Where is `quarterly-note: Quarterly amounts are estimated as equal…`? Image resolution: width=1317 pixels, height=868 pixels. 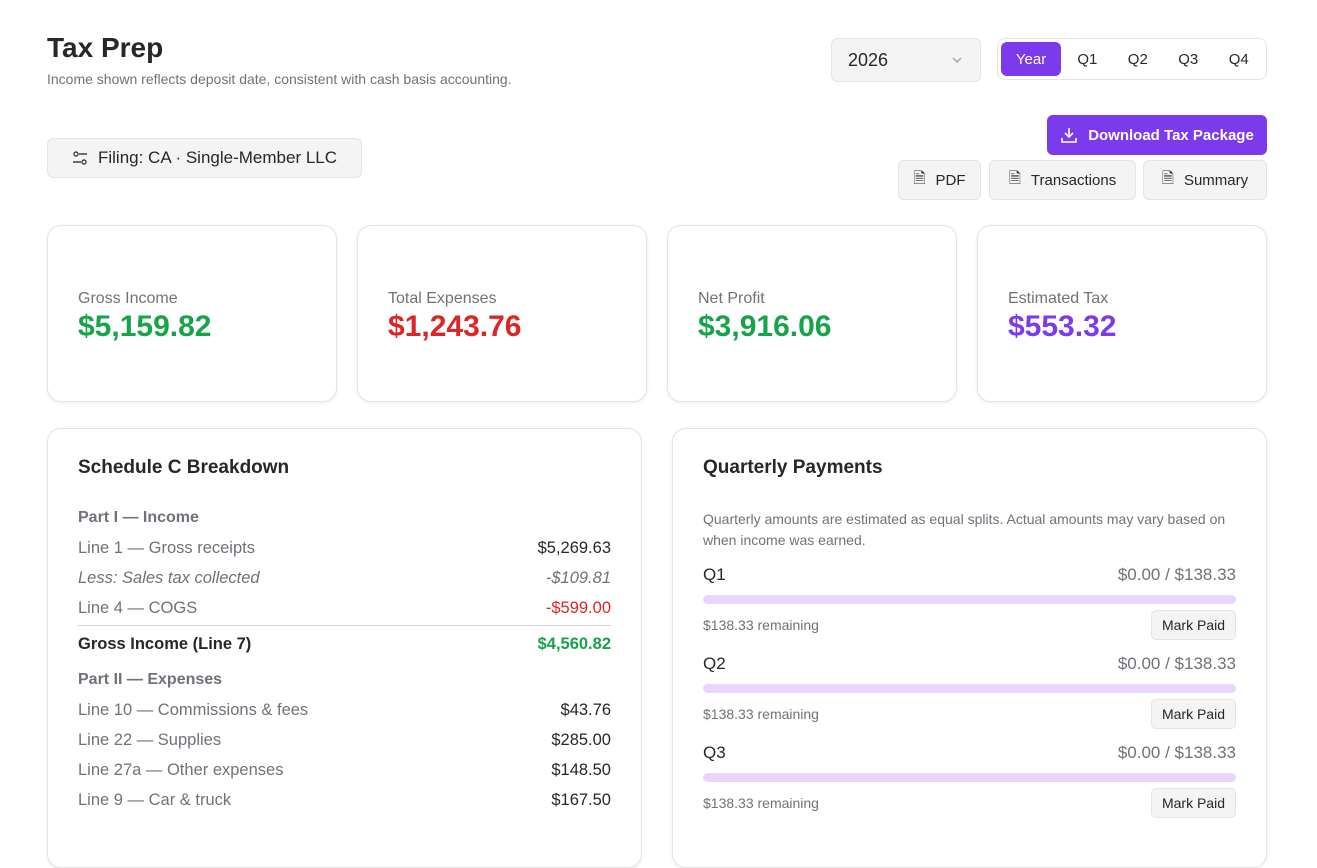 quarterly-note: Quarterly amounts are estimated as equal… is located at coordinates (964, 529).